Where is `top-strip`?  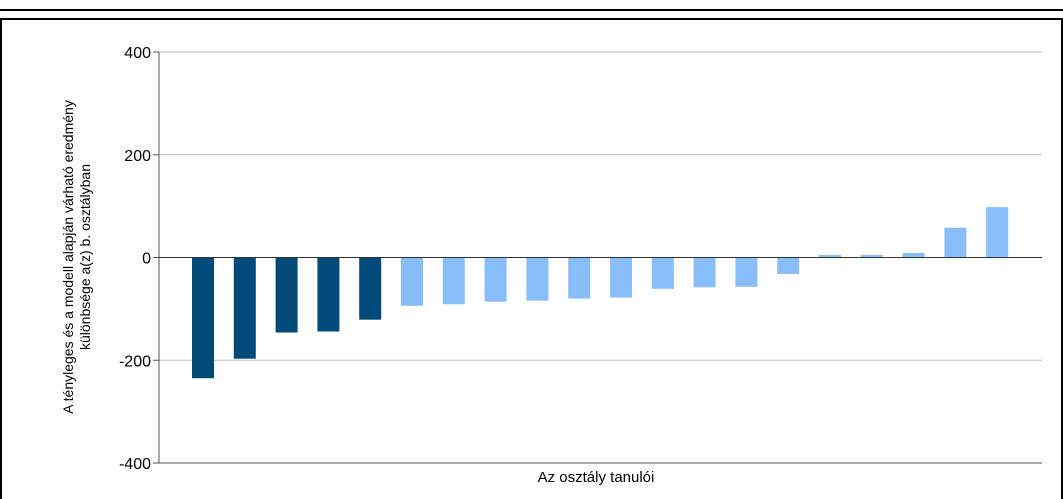 top-strip is located at coordinates (531, 5).